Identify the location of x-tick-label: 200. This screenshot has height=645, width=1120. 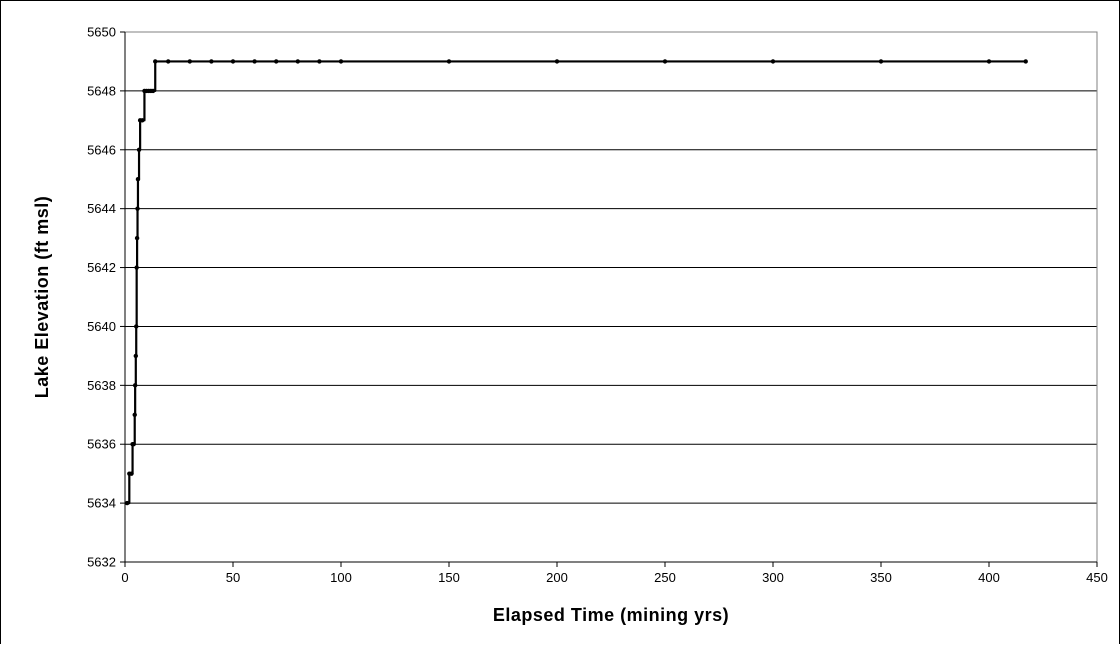
(557, 577).